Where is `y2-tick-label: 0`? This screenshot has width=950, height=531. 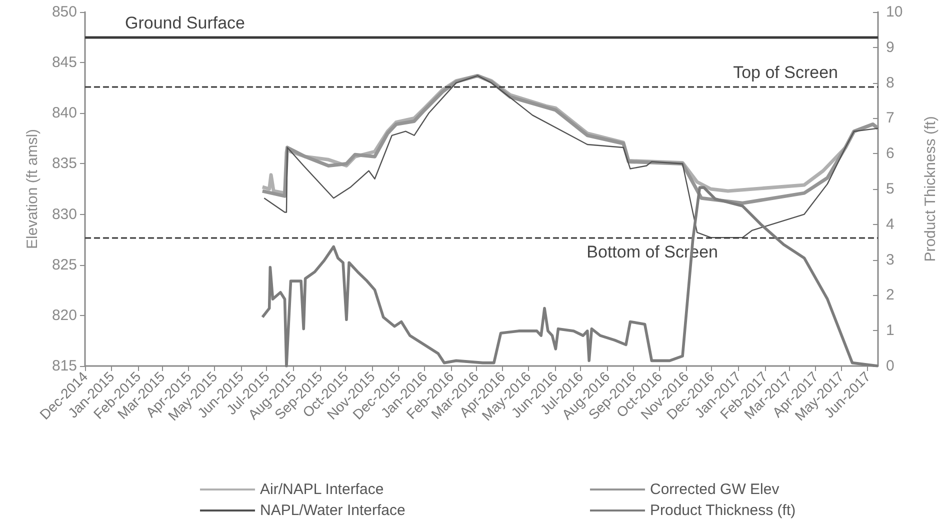 y2-tick-label: 0 is located at coordinates (890, 366).